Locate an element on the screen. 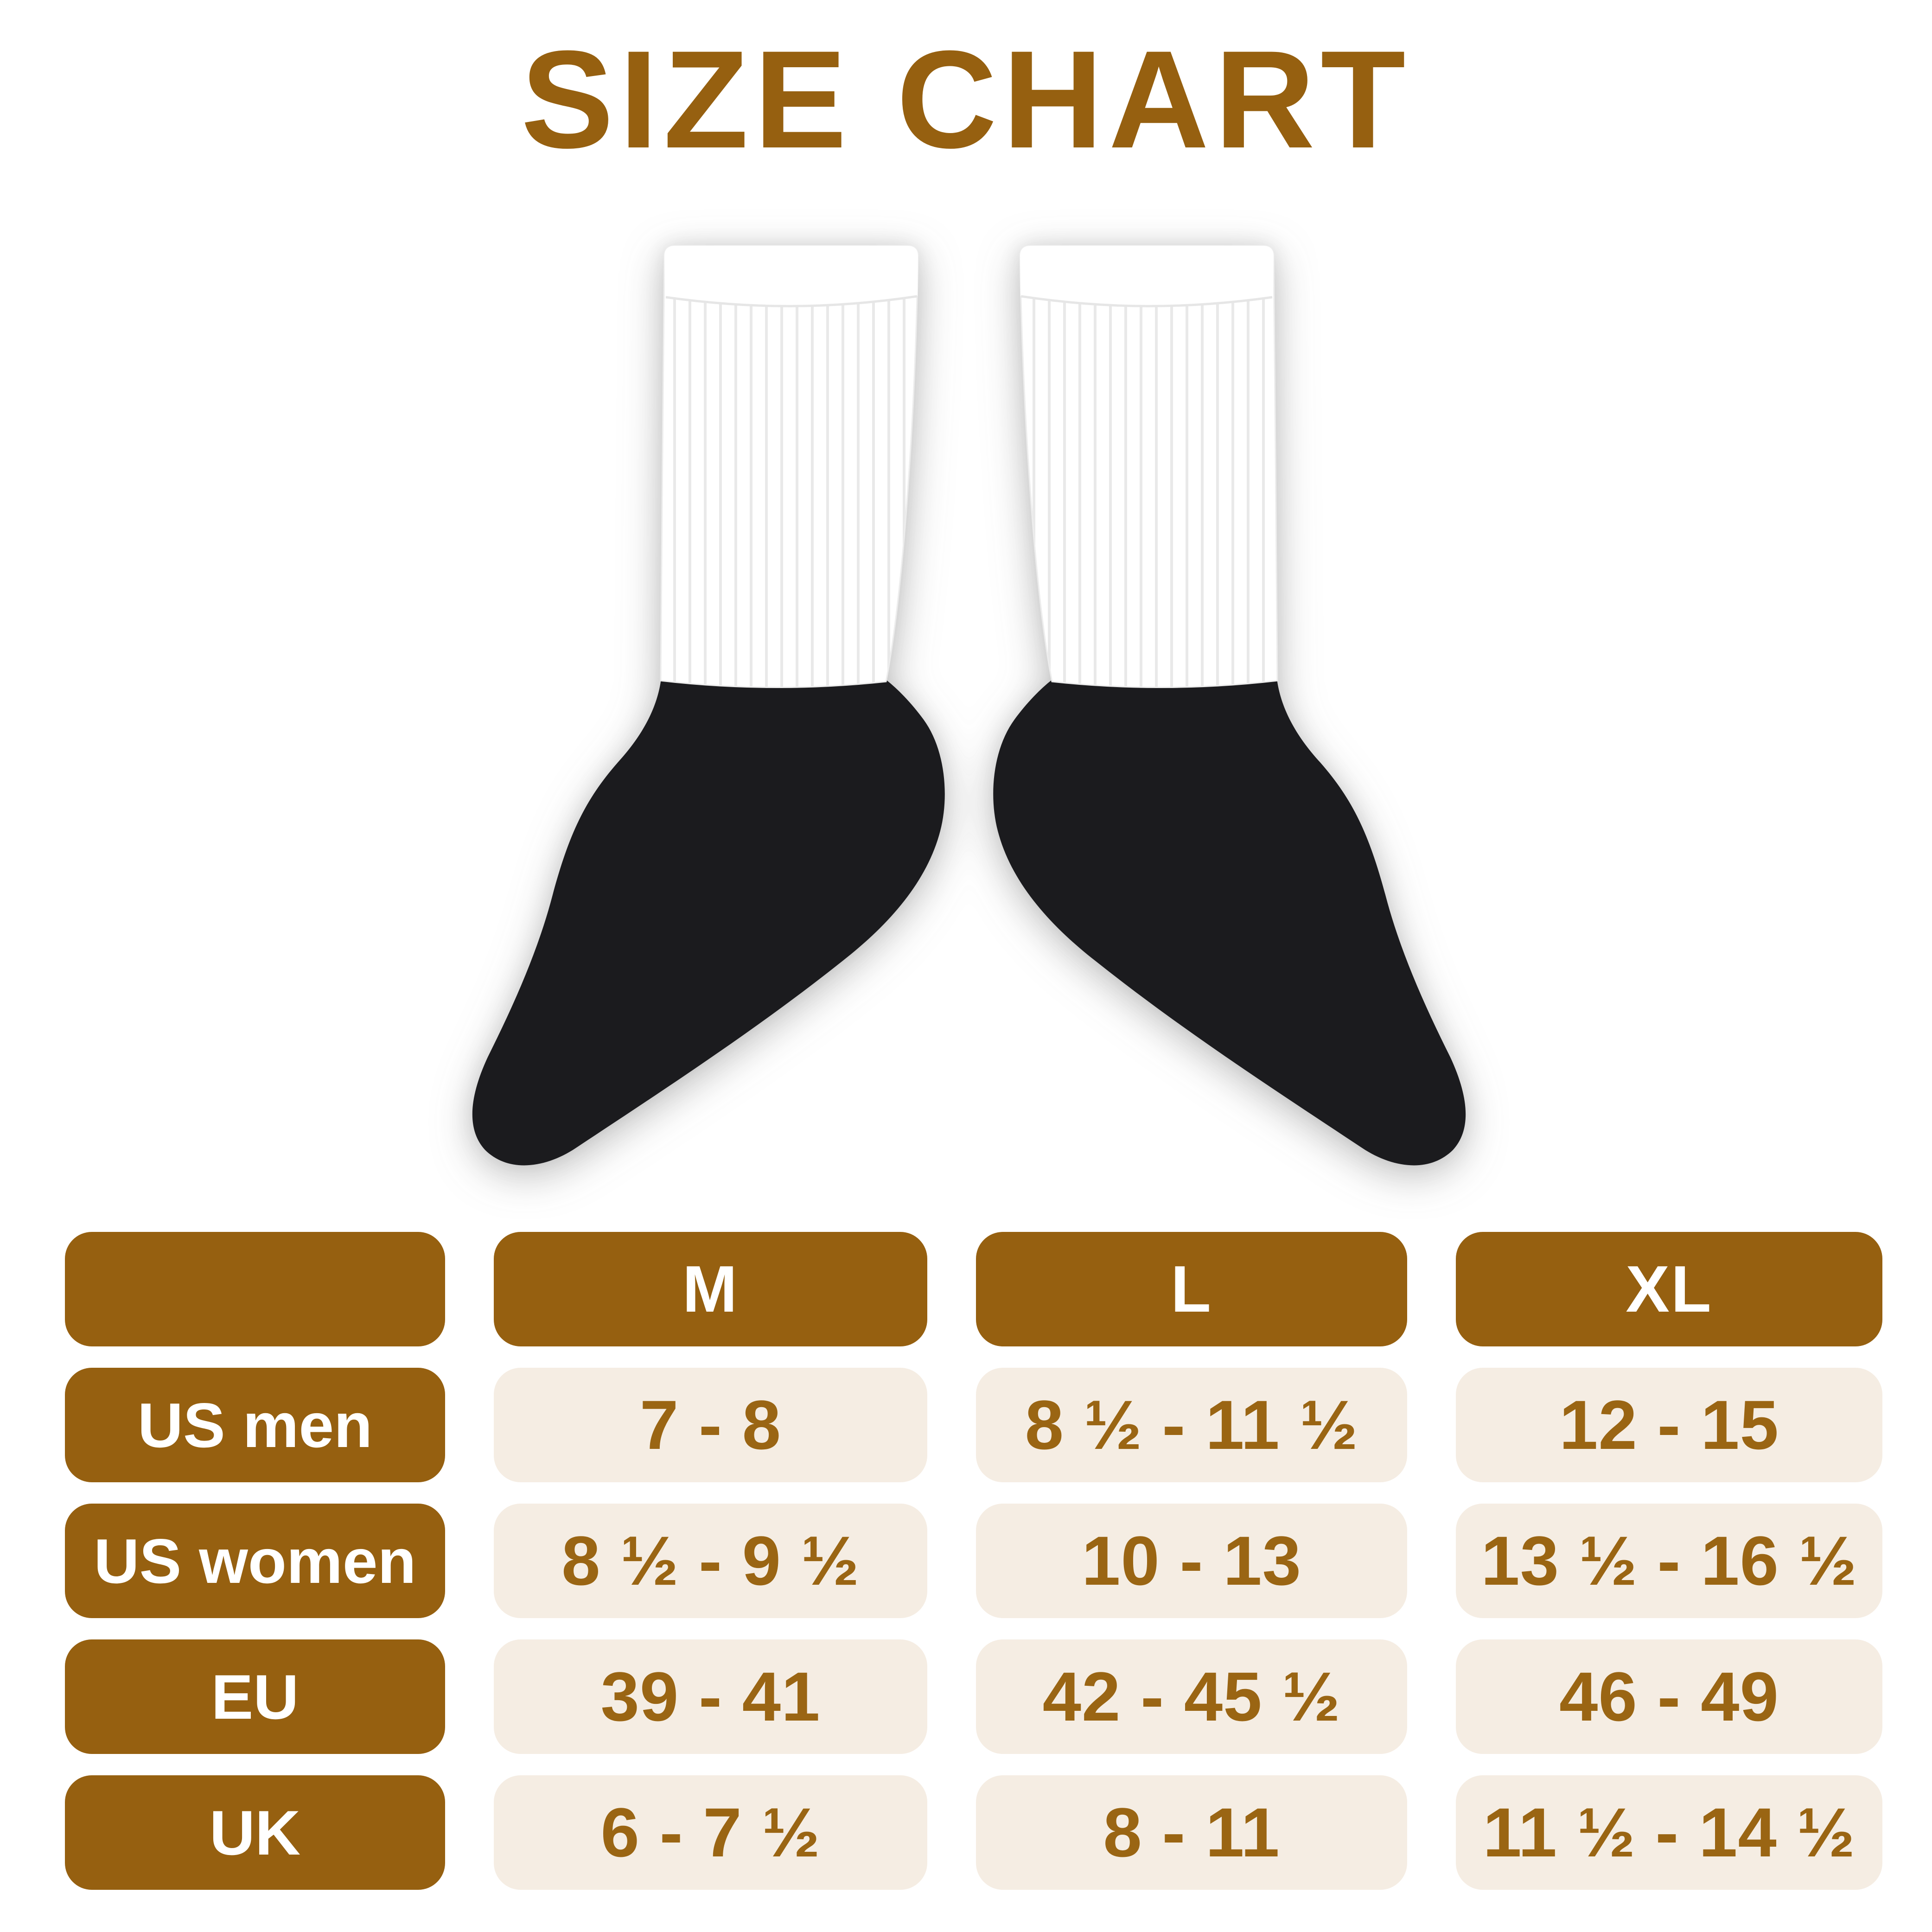  cell-us-women-xl: 13 ½ - 16 ½ is located at coordinates (1669, 1561).